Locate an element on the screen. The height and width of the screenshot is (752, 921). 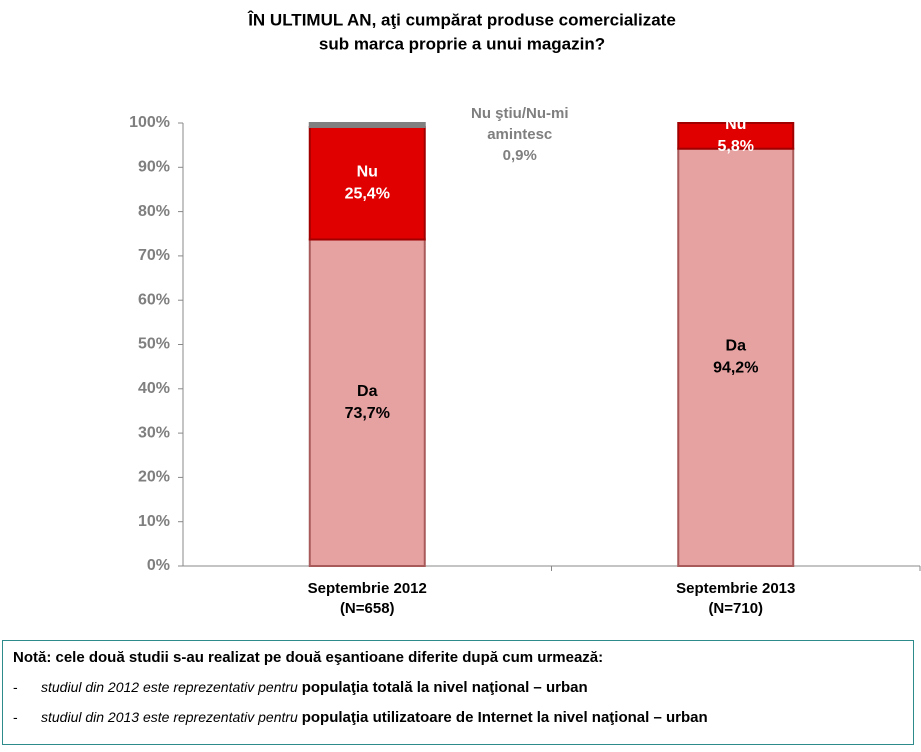
x-tick-label: Septembrie 2013 is located at coordinates (735, 588).